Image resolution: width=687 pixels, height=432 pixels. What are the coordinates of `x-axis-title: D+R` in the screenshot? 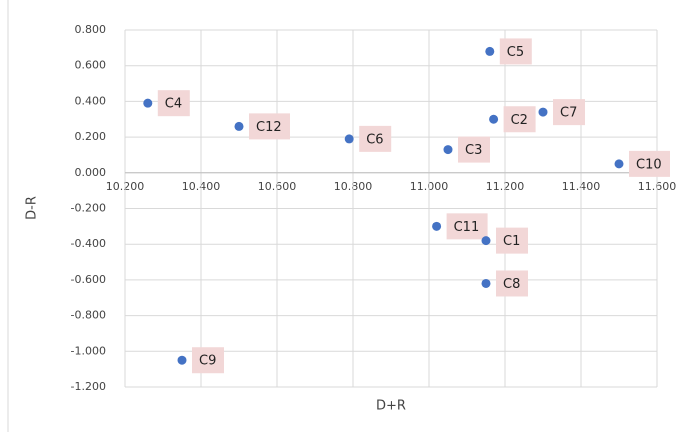 It's located at (391, 406).